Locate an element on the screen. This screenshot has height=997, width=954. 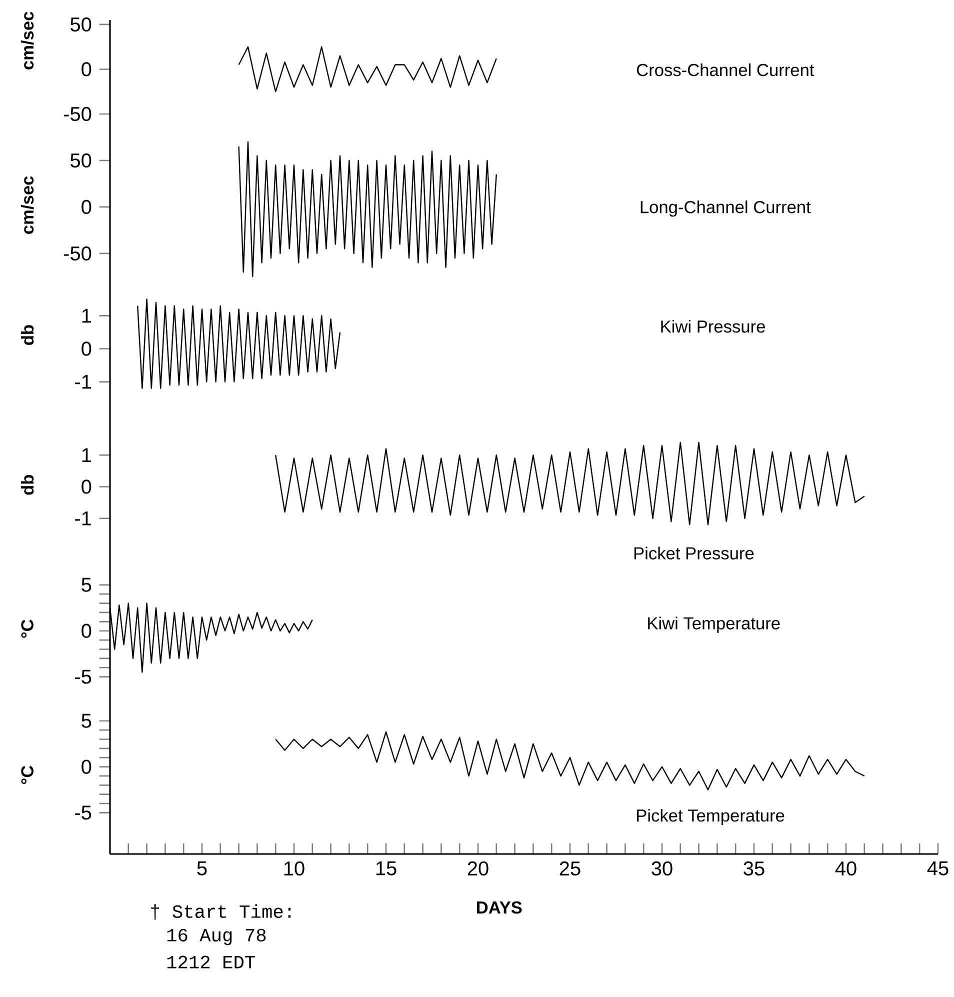
x-tick-label: 30 is located at coordinates (662, 868).